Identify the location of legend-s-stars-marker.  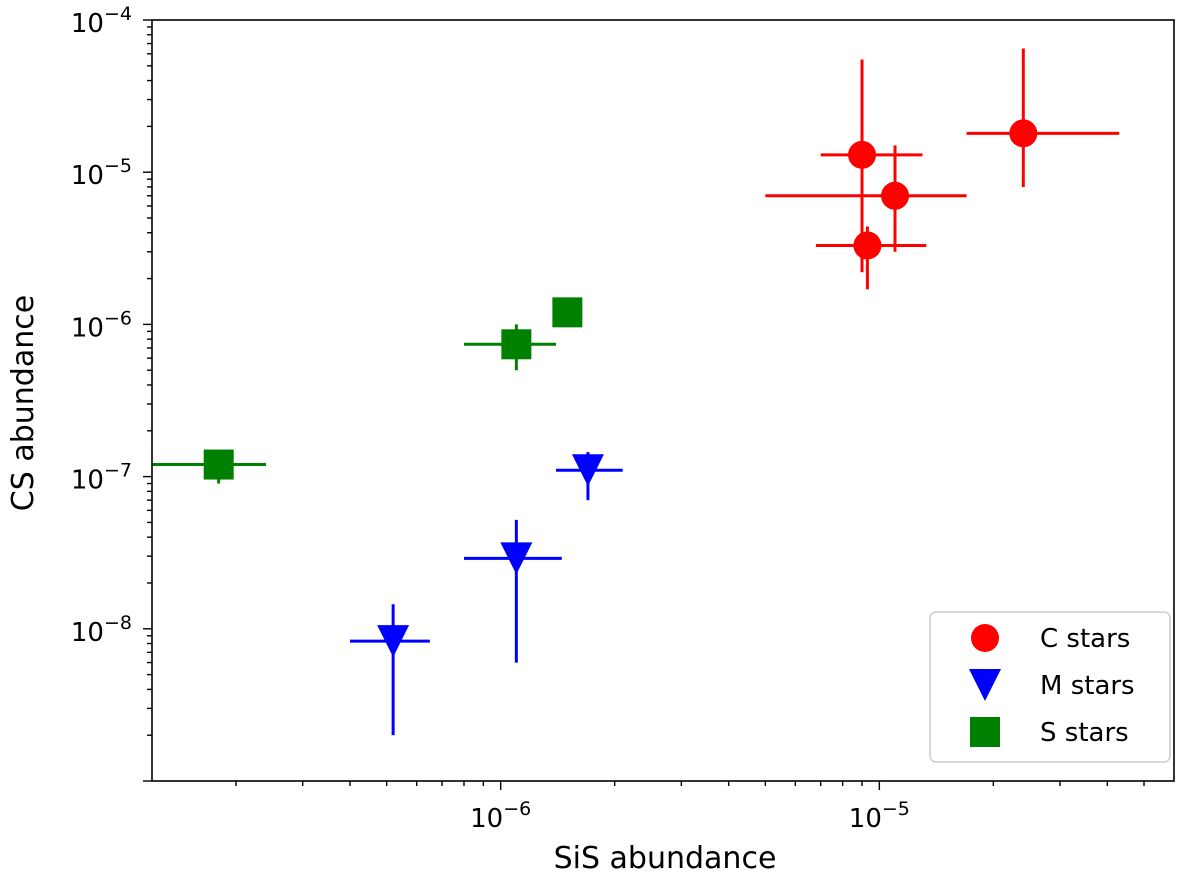
(985, 732).